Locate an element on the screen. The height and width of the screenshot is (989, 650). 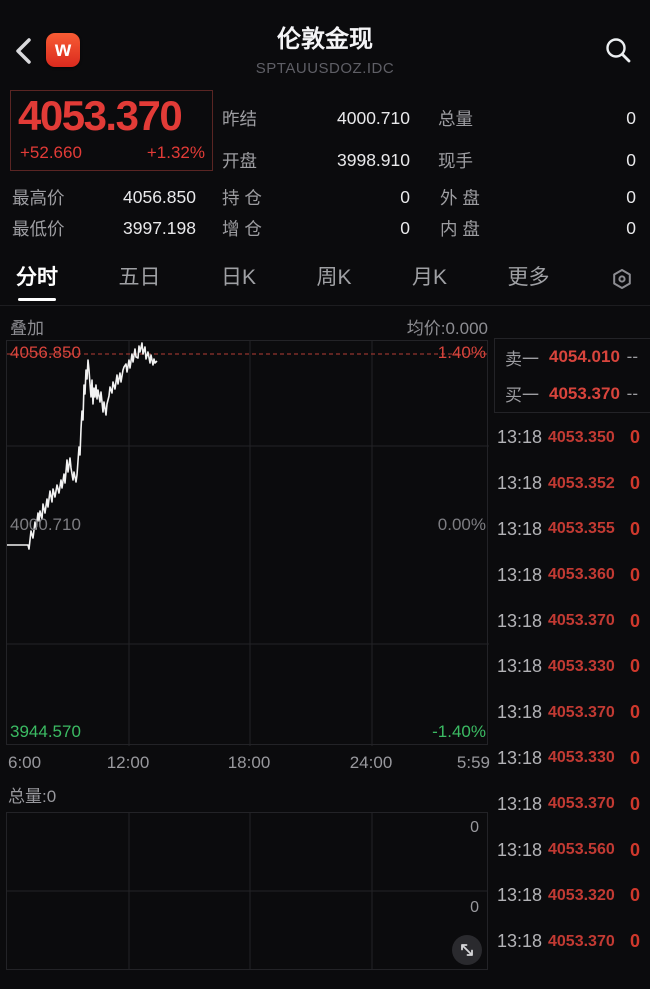
time-axis: 6:00 12:00 18:00 24:00 5:59 is located at coordinates (245, 763).